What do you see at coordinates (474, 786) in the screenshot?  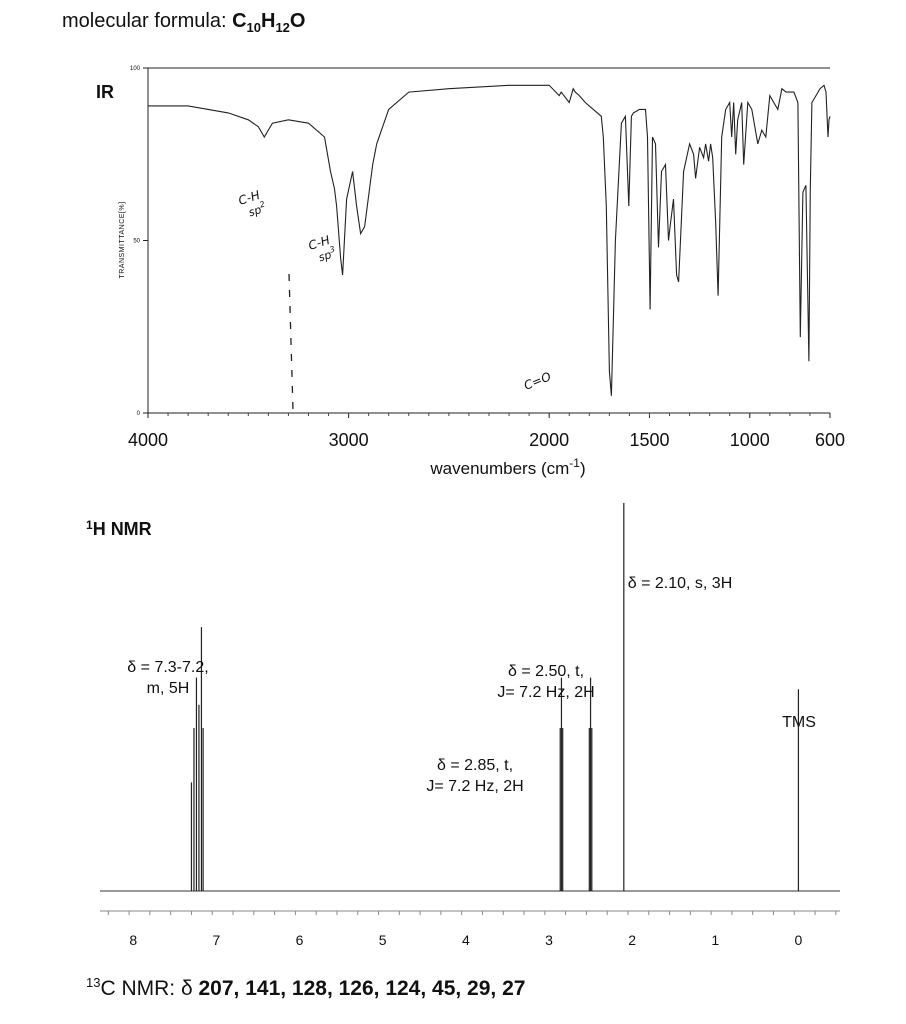 I see `nmr-label-285-line: J= 7.2 Hz, 2H` at bounding box center [474, 786].